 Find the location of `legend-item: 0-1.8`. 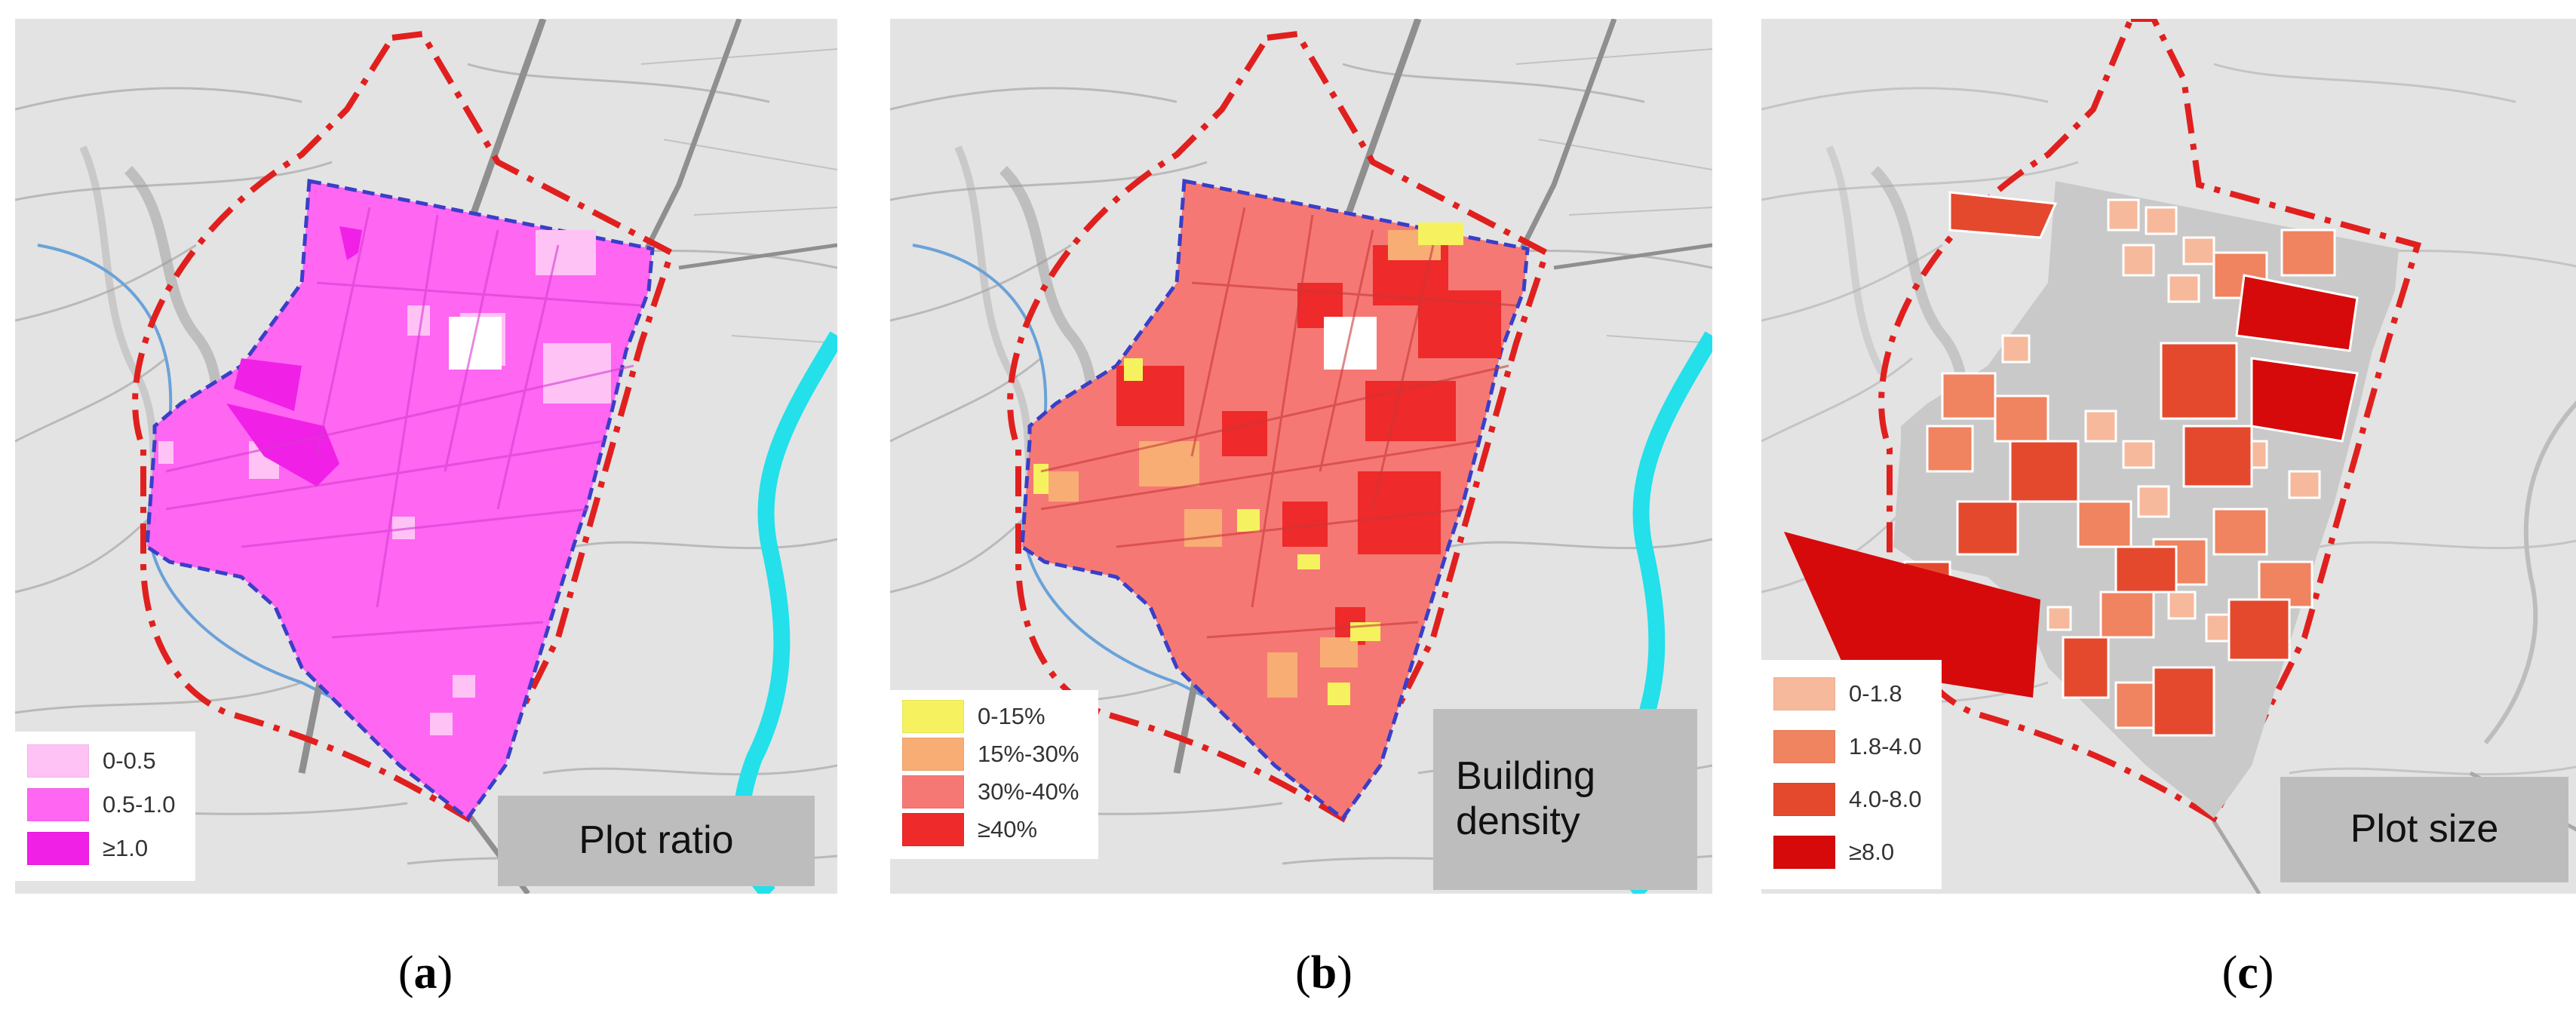

legend-item: 0-1.8 is located at coordinates (1848, 693).